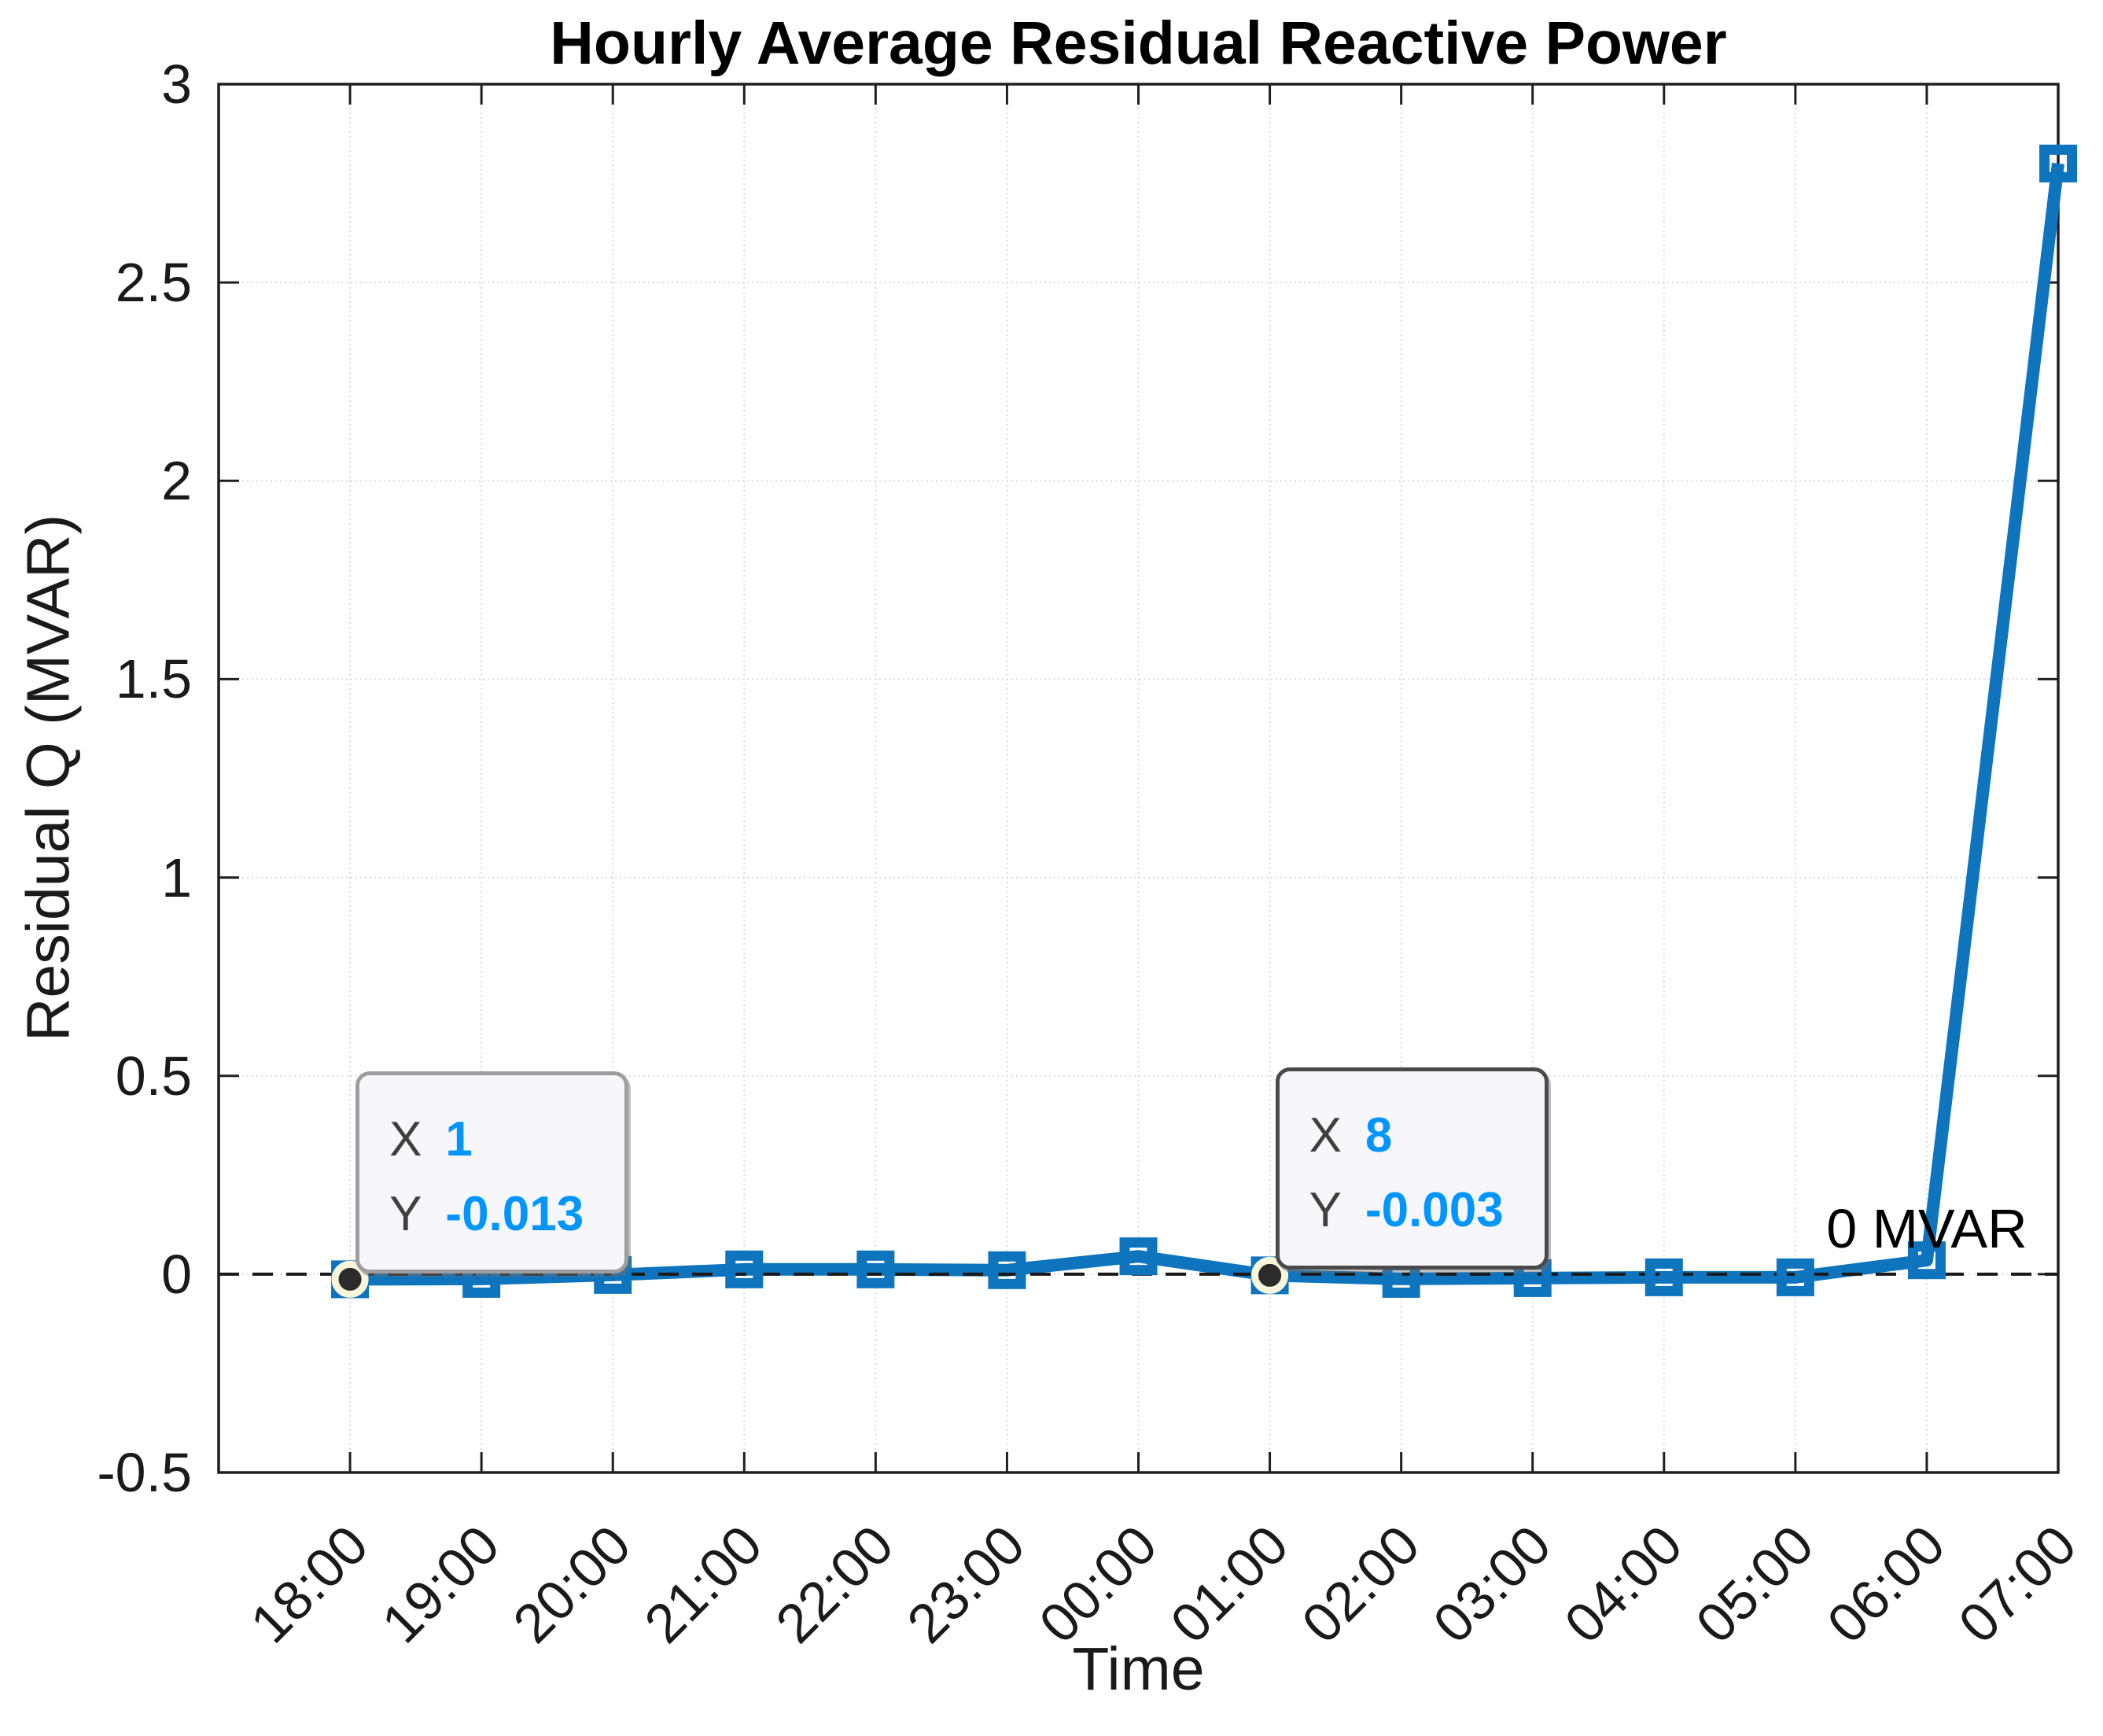  What do you see at coordinates (176, 84) in the screenshot?
I see `y-tick-label: 3` at bounding box center [176, 84].